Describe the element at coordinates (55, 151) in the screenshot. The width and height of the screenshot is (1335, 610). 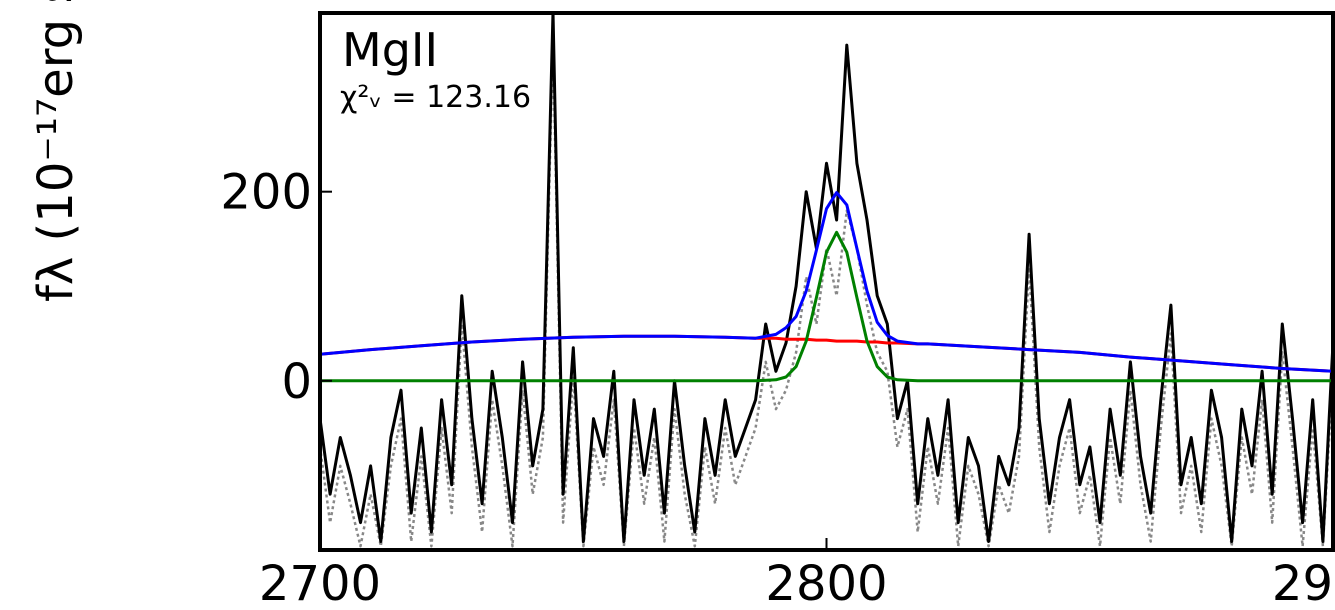
I see `y-axis-label: fλ (10⁻¹⁷erg s⁻¹ cm⁻² Å⁻¹)` at that location.